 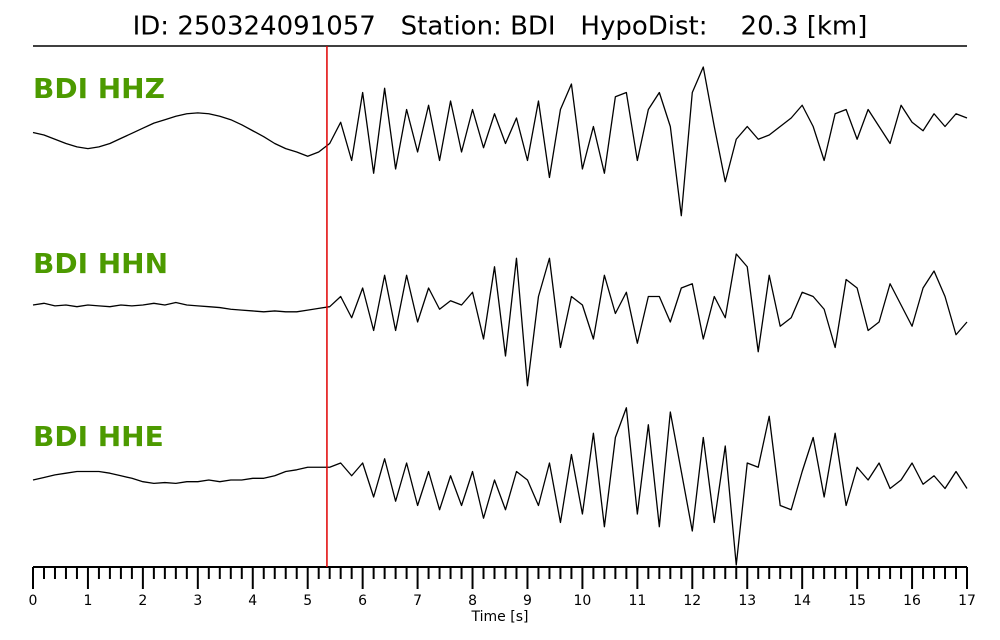 I want to click on x-tick-label: 16, so click(x=912, y=601).